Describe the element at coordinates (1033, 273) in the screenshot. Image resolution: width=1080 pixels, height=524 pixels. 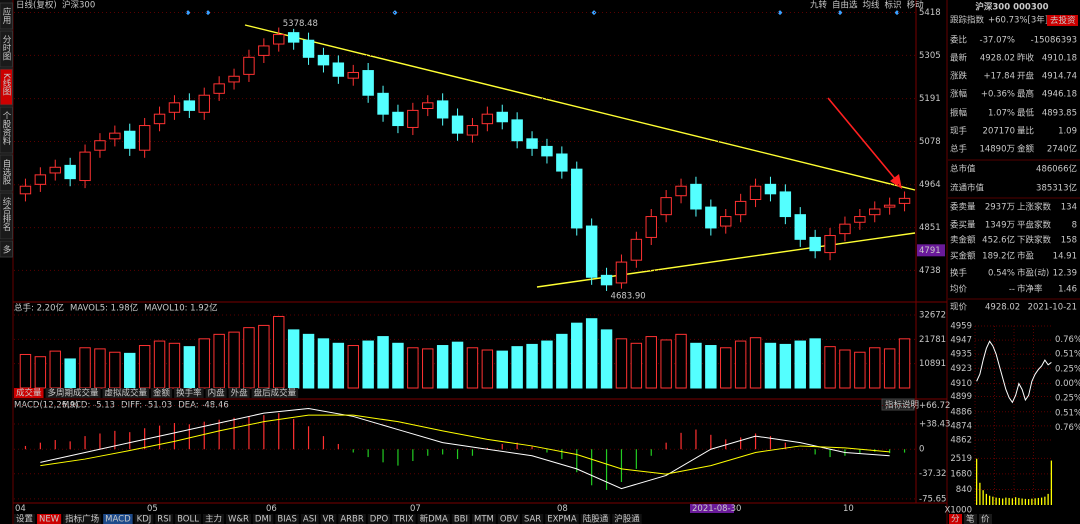
I see `quote-label: 市盈(动)` at that location.